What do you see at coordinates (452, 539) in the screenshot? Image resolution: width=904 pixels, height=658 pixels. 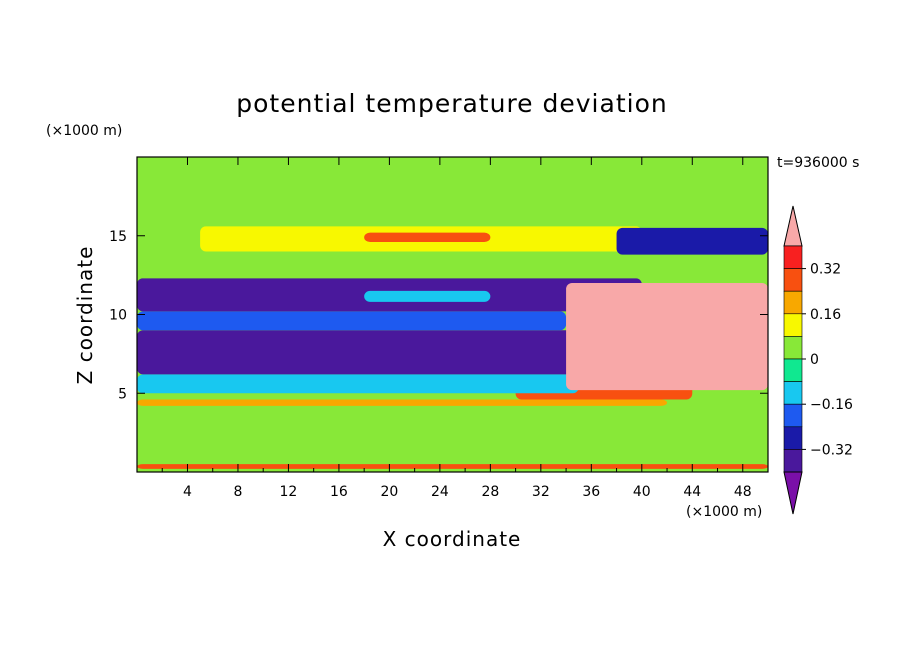 I see `x-axis-label: X coordinate` at bounding box center [452, 539].